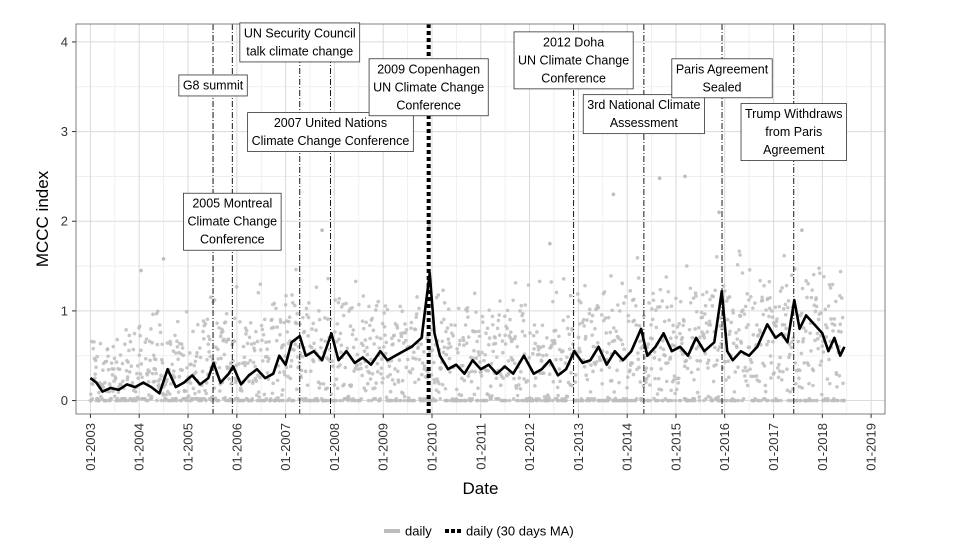 The width and height of the screenshot is (961, 558). Describe the element at coordinates (793, 114) in the screenshot. I see `annotation-text: Trump Withdraws` at that location.